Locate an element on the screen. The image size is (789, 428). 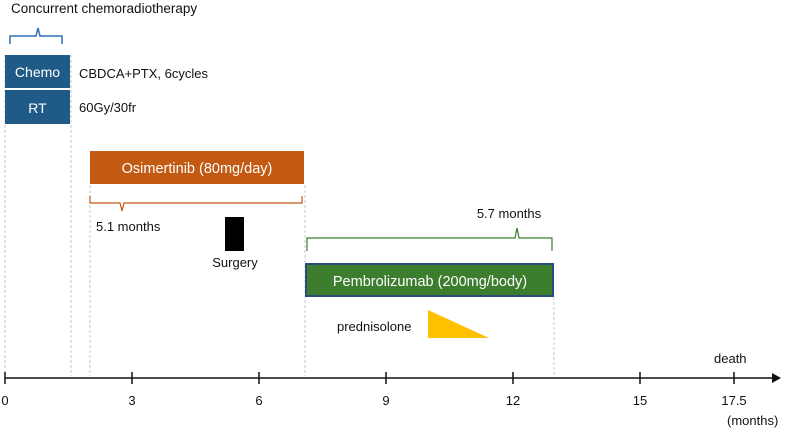
surgery-marker is located at coordinates (234, 234).